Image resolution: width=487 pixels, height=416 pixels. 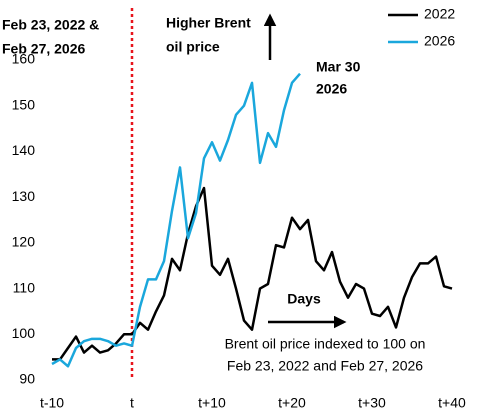 I want to click on annotation: Mar 30, so click(x=338, y=67).